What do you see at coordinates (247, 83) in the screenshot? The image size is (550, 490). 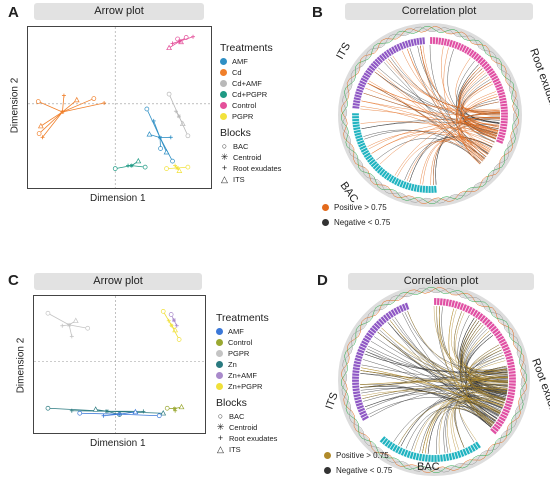 I see `treatment-label: Cd+AMF` at bounding box center [247, 83].